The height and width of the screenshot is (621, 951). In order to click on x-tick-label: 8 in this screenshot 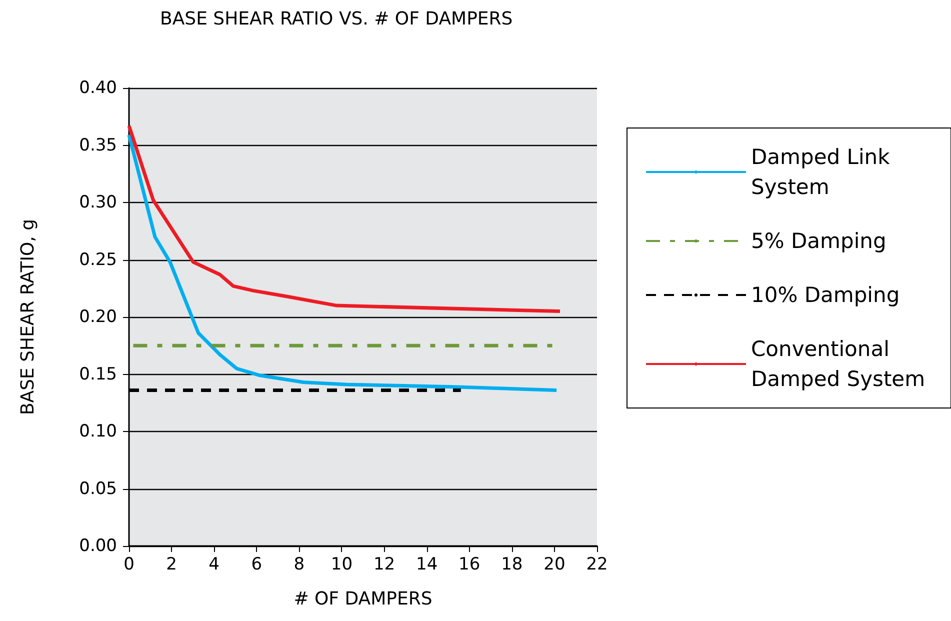, I will do `click(299, 564)`.